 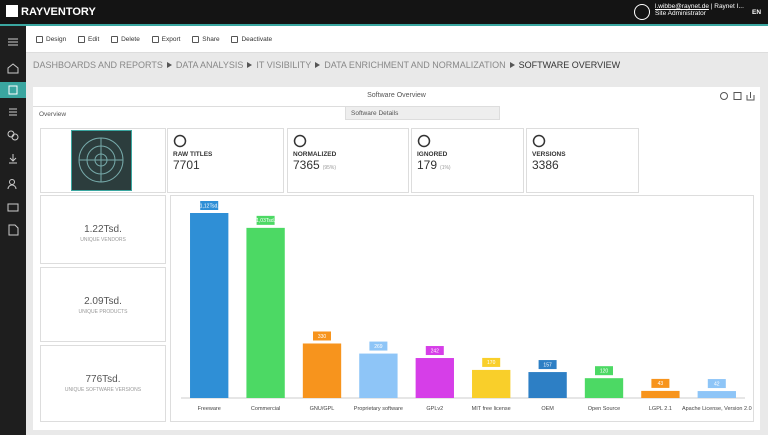 I want to click on value-label: 120, so click(x=604, y=371).